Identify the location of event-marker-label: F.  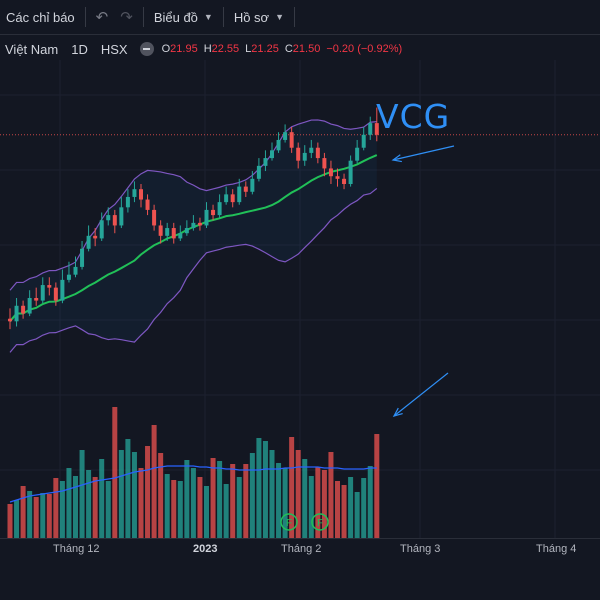
(320, 523).